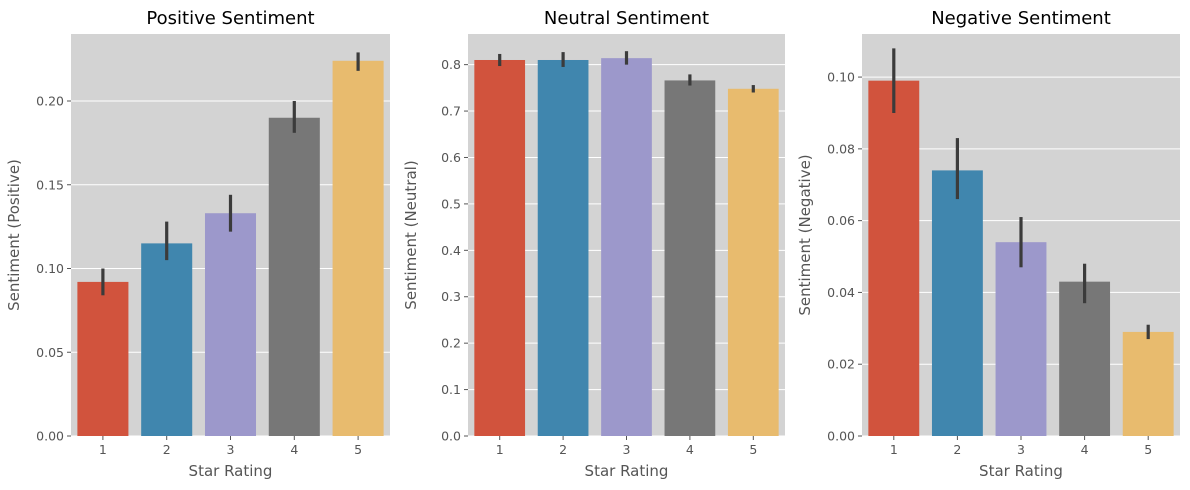 The image size is (1190, 490). I want to click on y-tick-label: 0.15, so click(50, 184).